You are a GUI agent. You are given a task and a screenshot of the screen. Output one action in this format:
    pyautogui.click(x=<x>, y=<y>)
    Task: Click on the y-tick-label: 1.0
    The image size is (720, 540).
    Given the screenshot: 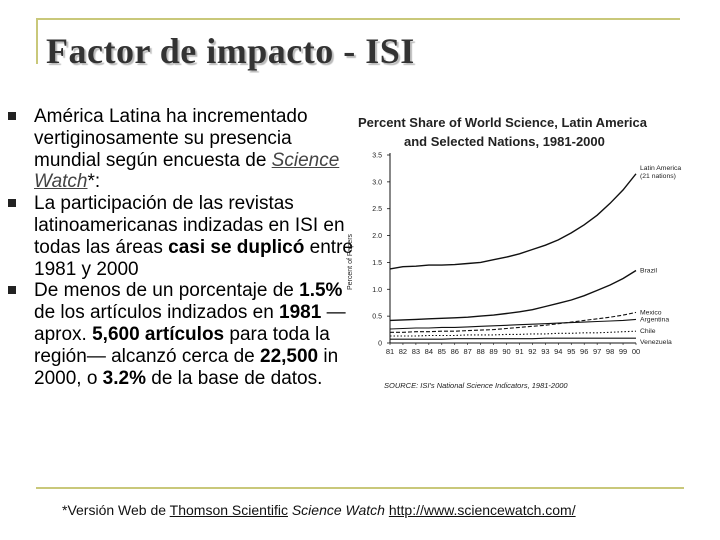 What is the action you would take?
    pyautogui.click(x=377, y=290)
    